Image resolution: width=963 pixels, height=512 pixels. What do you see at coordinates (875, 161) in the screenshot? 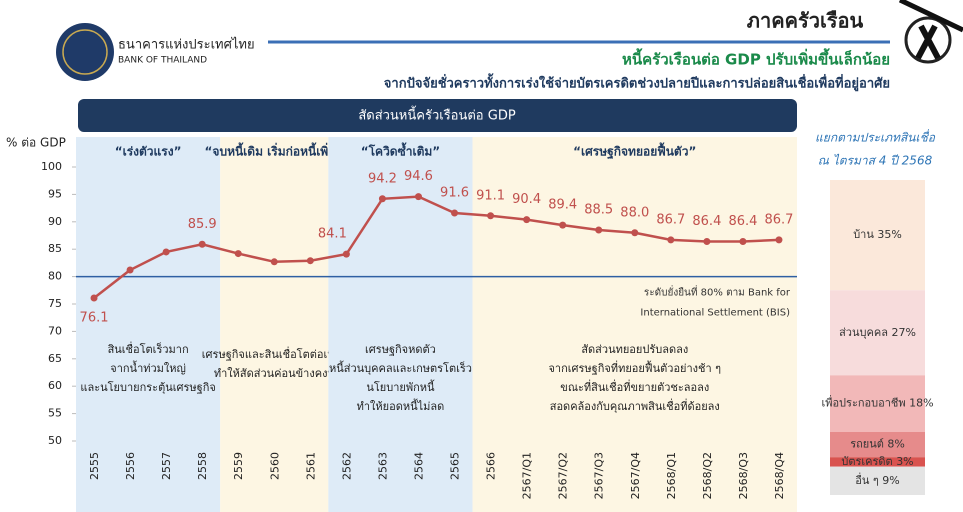
I see `breakdown-subtitle: ณ ไตรมาส 4 ปี 2568` at bounding box center [875, 161].